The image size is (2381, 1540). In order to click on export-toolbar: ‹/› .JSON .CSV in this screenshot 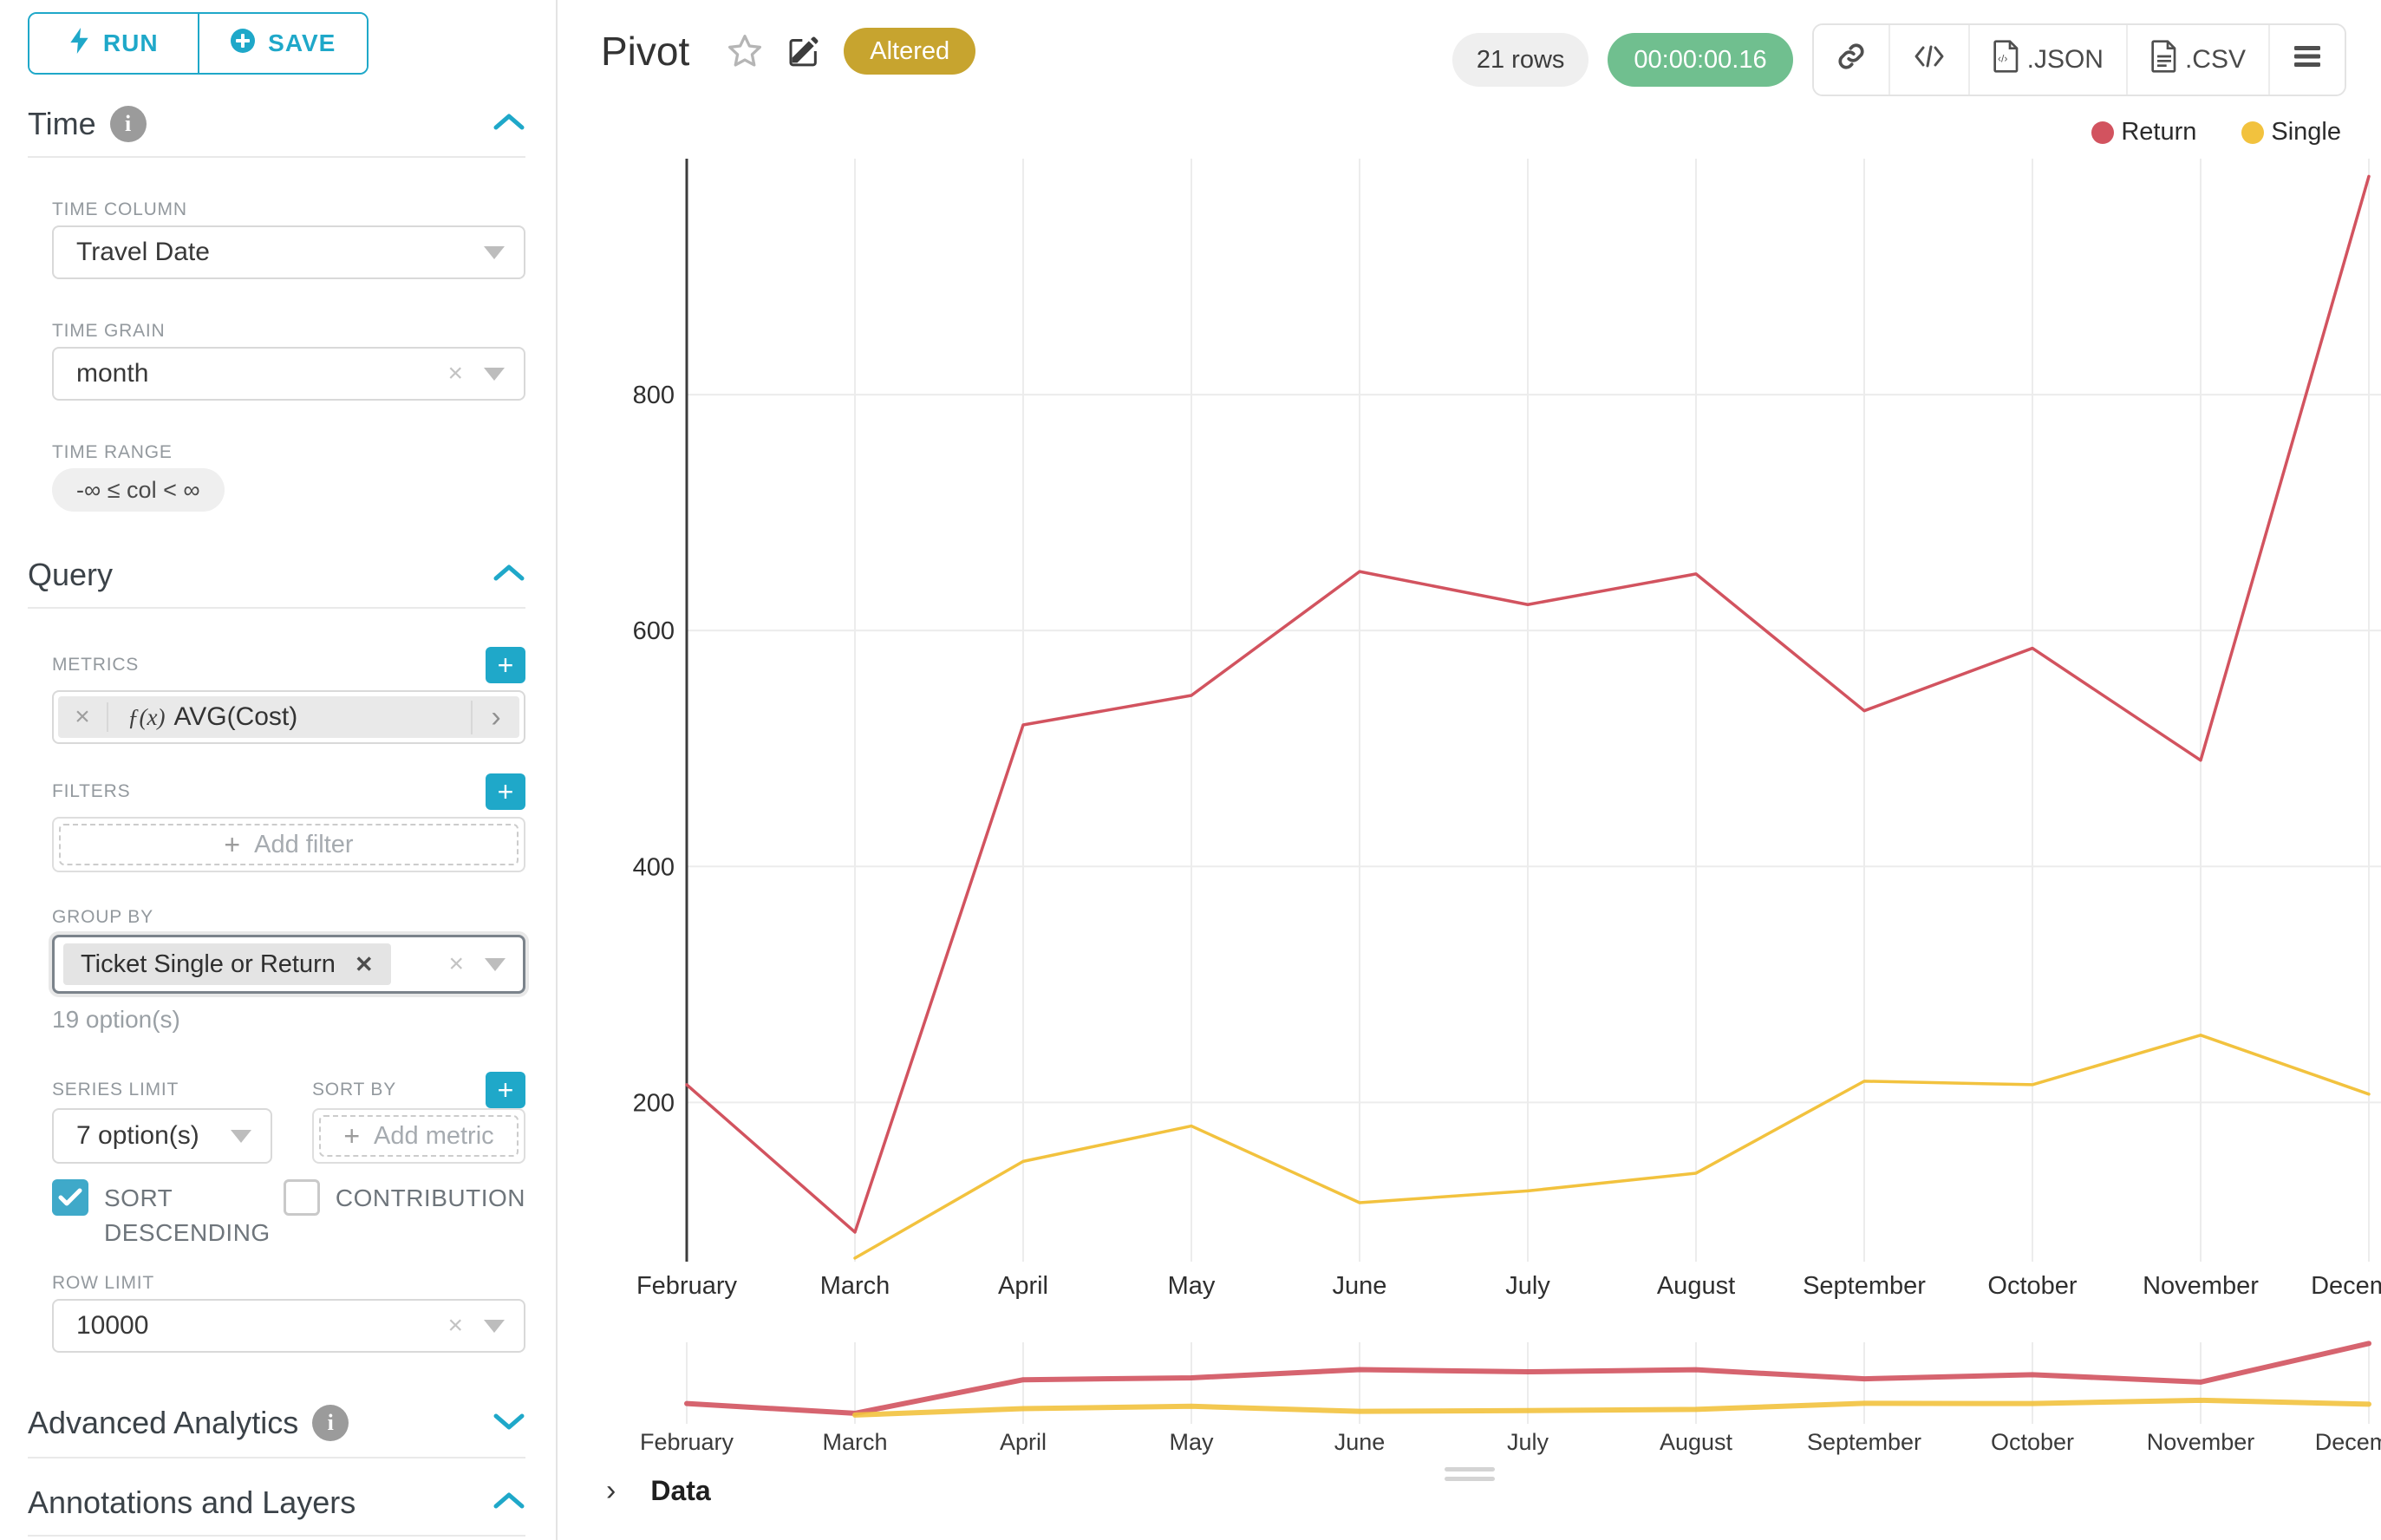, I will do `click(2079, 59)`.